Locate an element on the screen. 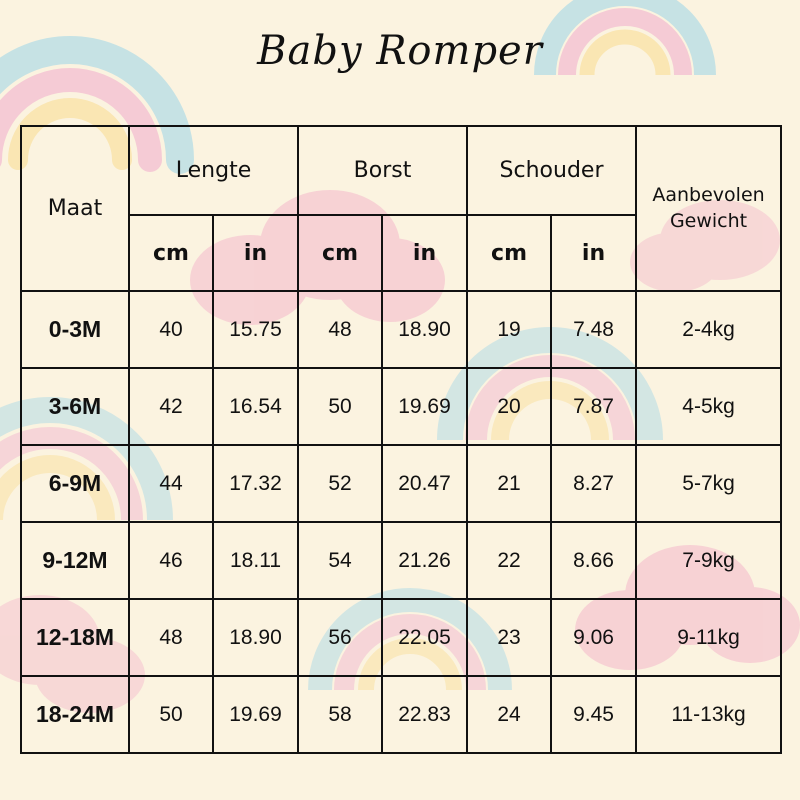 This screenshot has width=800, height=800. table-row: 0-3M 40 15.75 48 18.90 19 7.48 2-4kg is located at coordinates (401, 329).